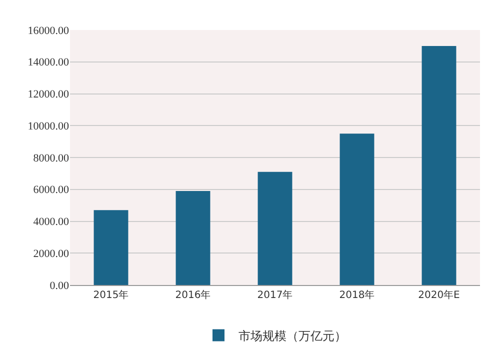  I want to click on y-tick-label: 2000.00, so click(51, 254).